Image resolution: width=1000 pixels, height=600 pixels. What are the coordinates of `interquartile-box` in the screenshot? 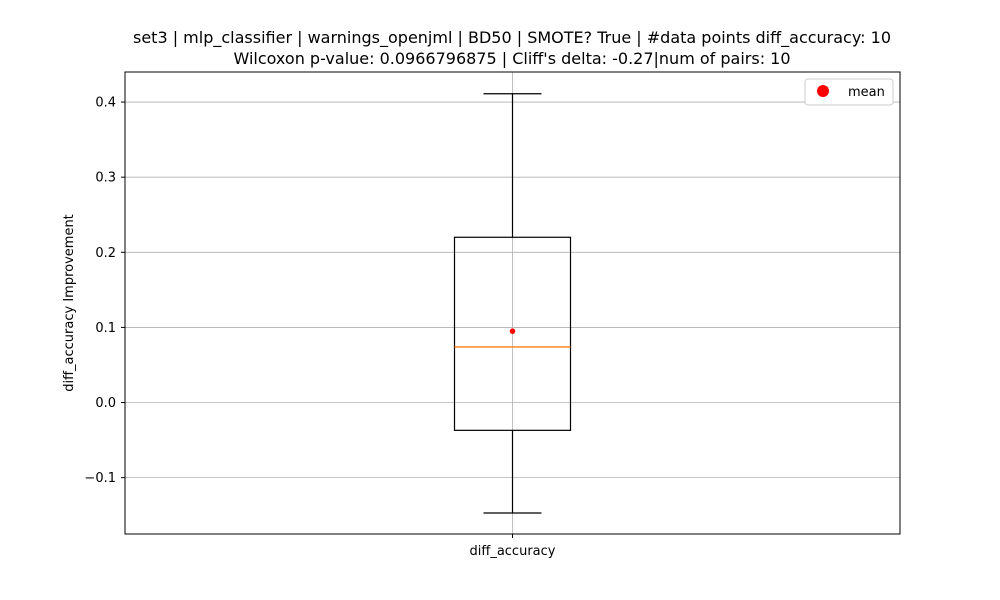 It's located at (512, 333).